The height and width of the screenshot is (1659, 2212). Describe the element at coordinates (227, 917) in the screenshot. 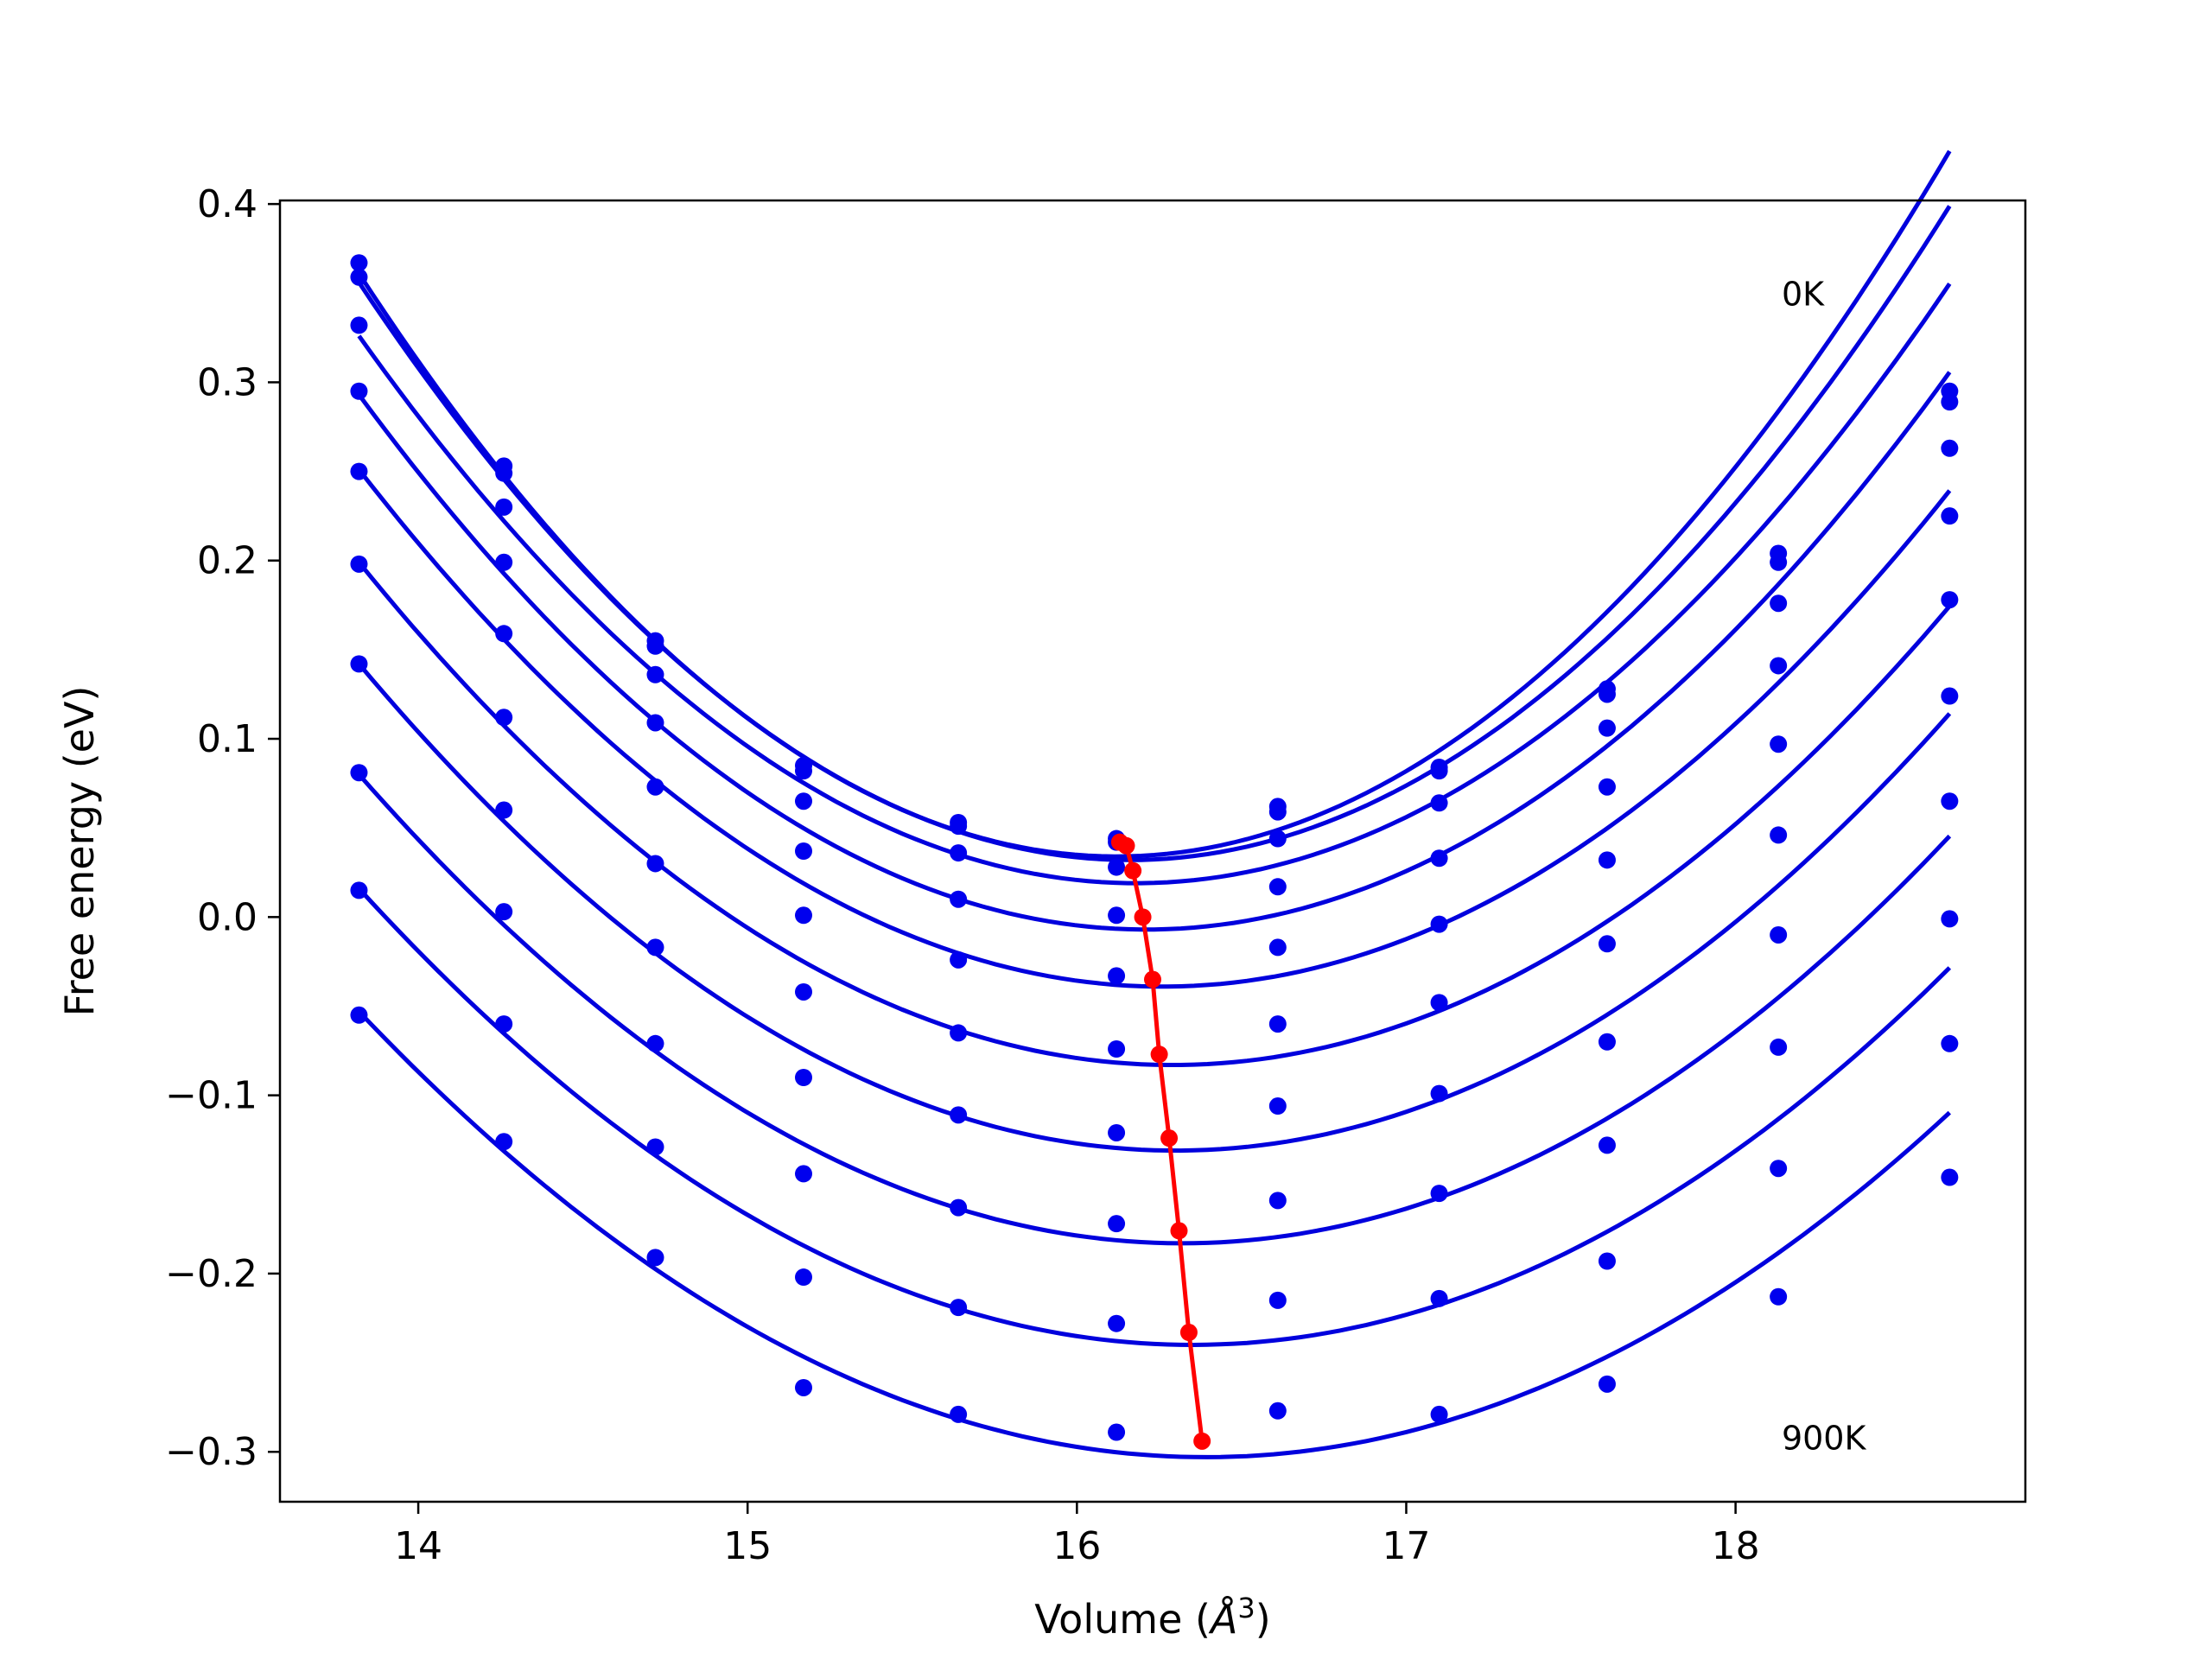

I see `y-tick-label: 0.0` at that location.